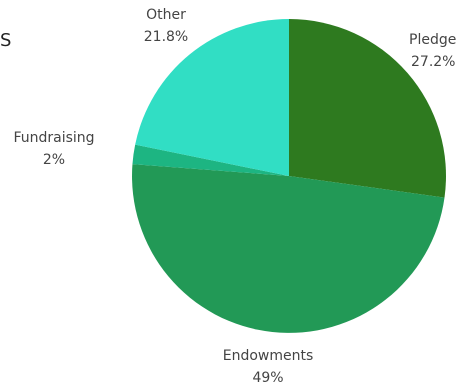  Describe the element at coordinates (53, 138) in the screenshot. I see `slice-label-fundraising: Fundraising` at that location.